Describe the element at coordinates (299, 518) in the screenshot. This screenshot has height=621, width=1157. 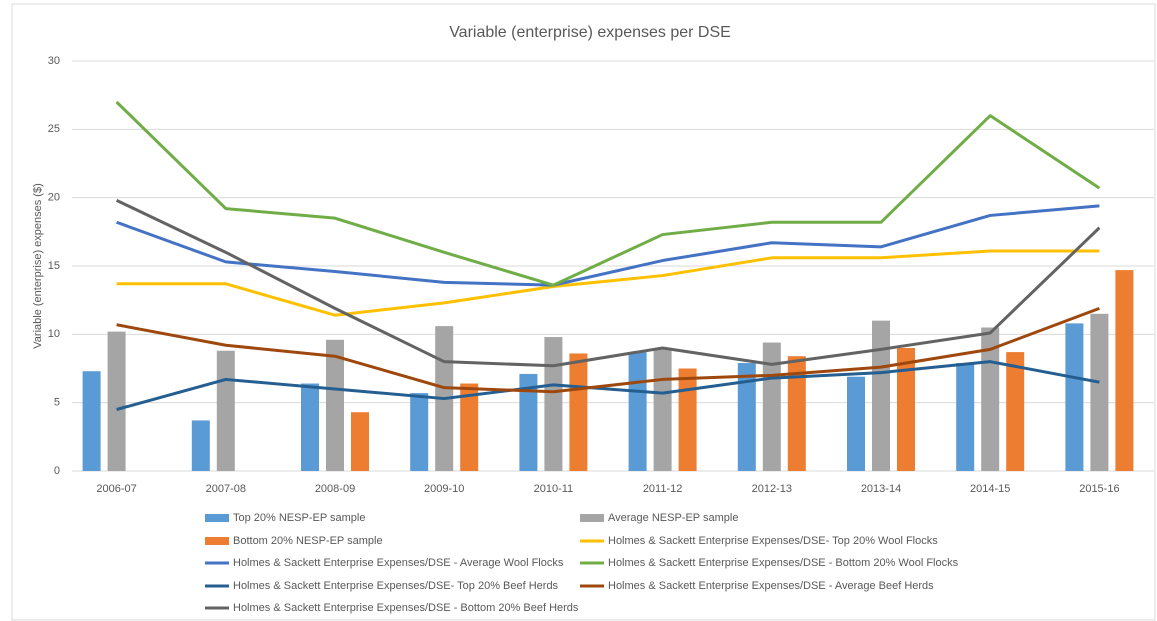
I see `legend-label: Top 20% NESP-EP sample` at that location.